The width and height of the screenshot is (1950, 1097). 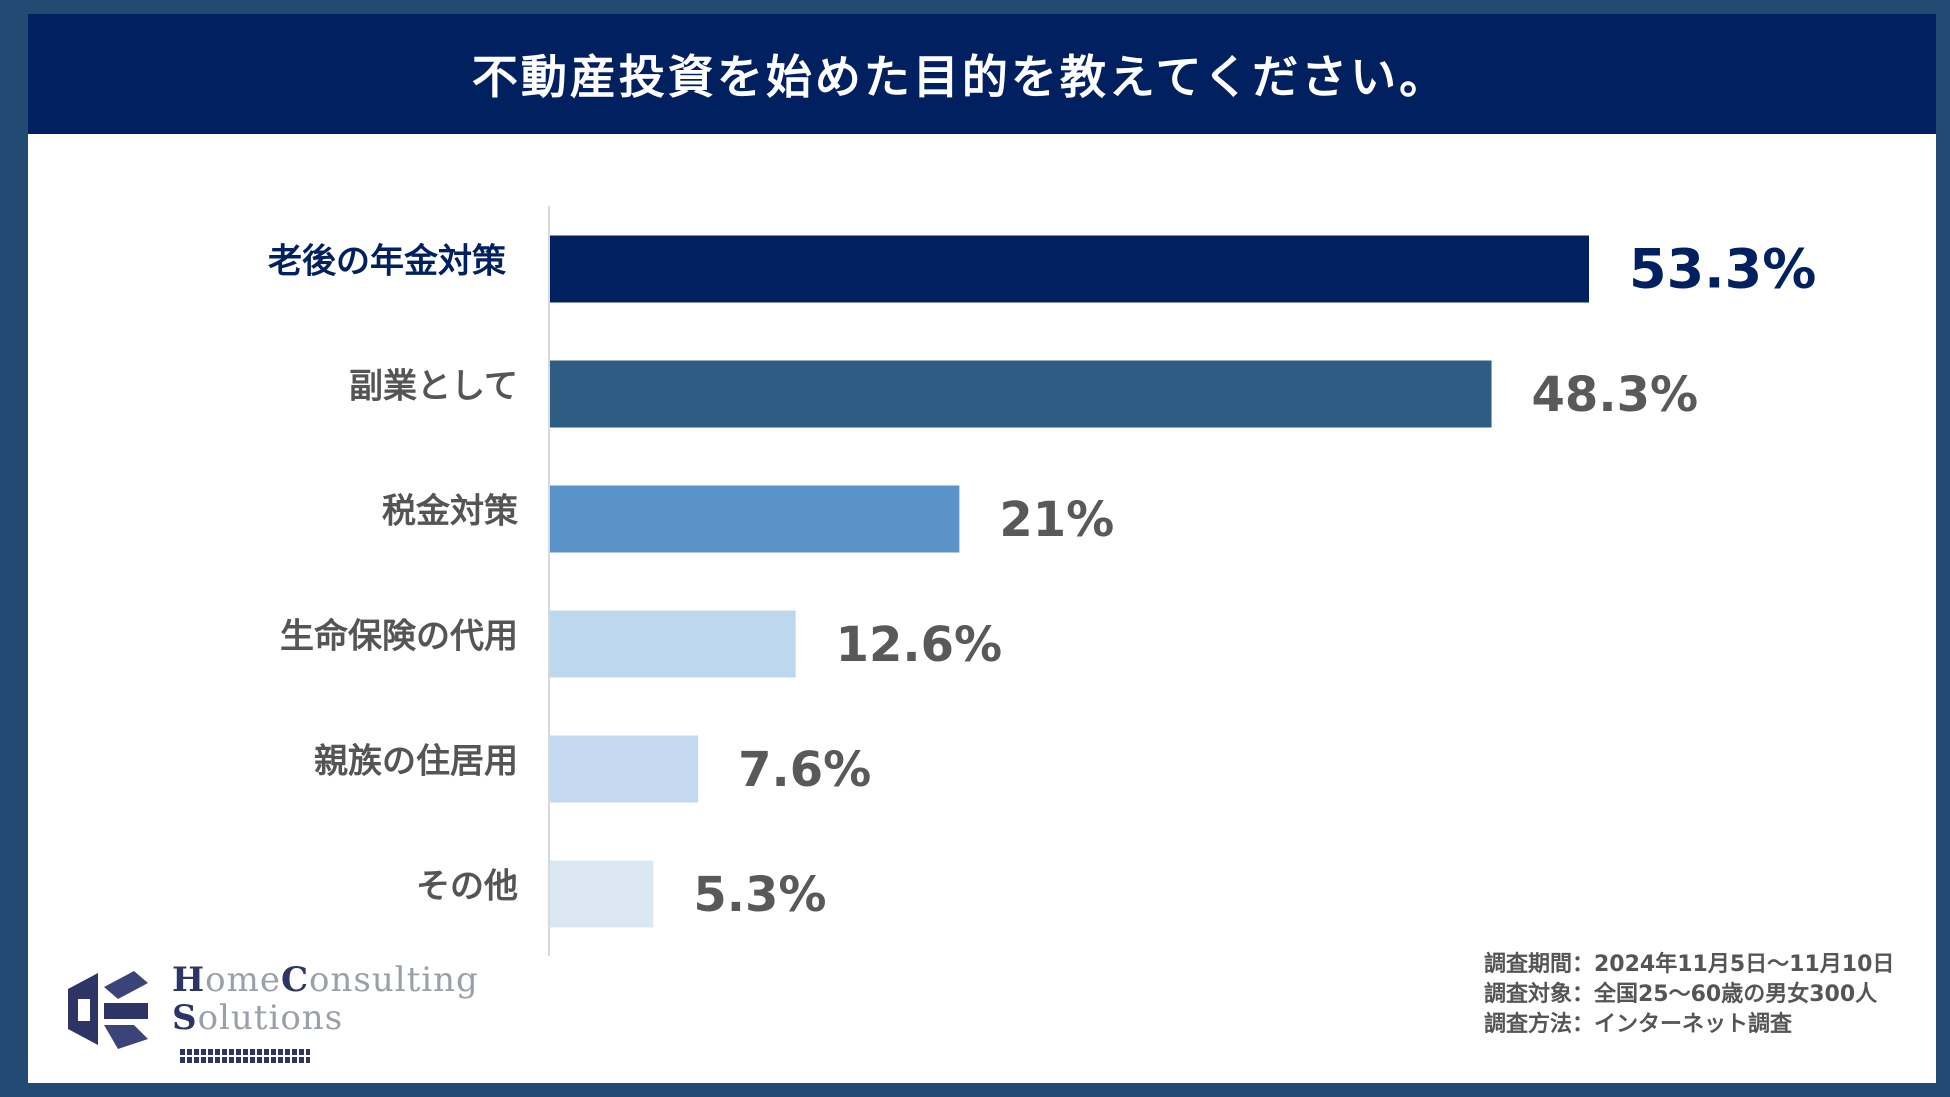 I want to click on category-label-4: 生命保険の代用, so click(x=399, y=637).